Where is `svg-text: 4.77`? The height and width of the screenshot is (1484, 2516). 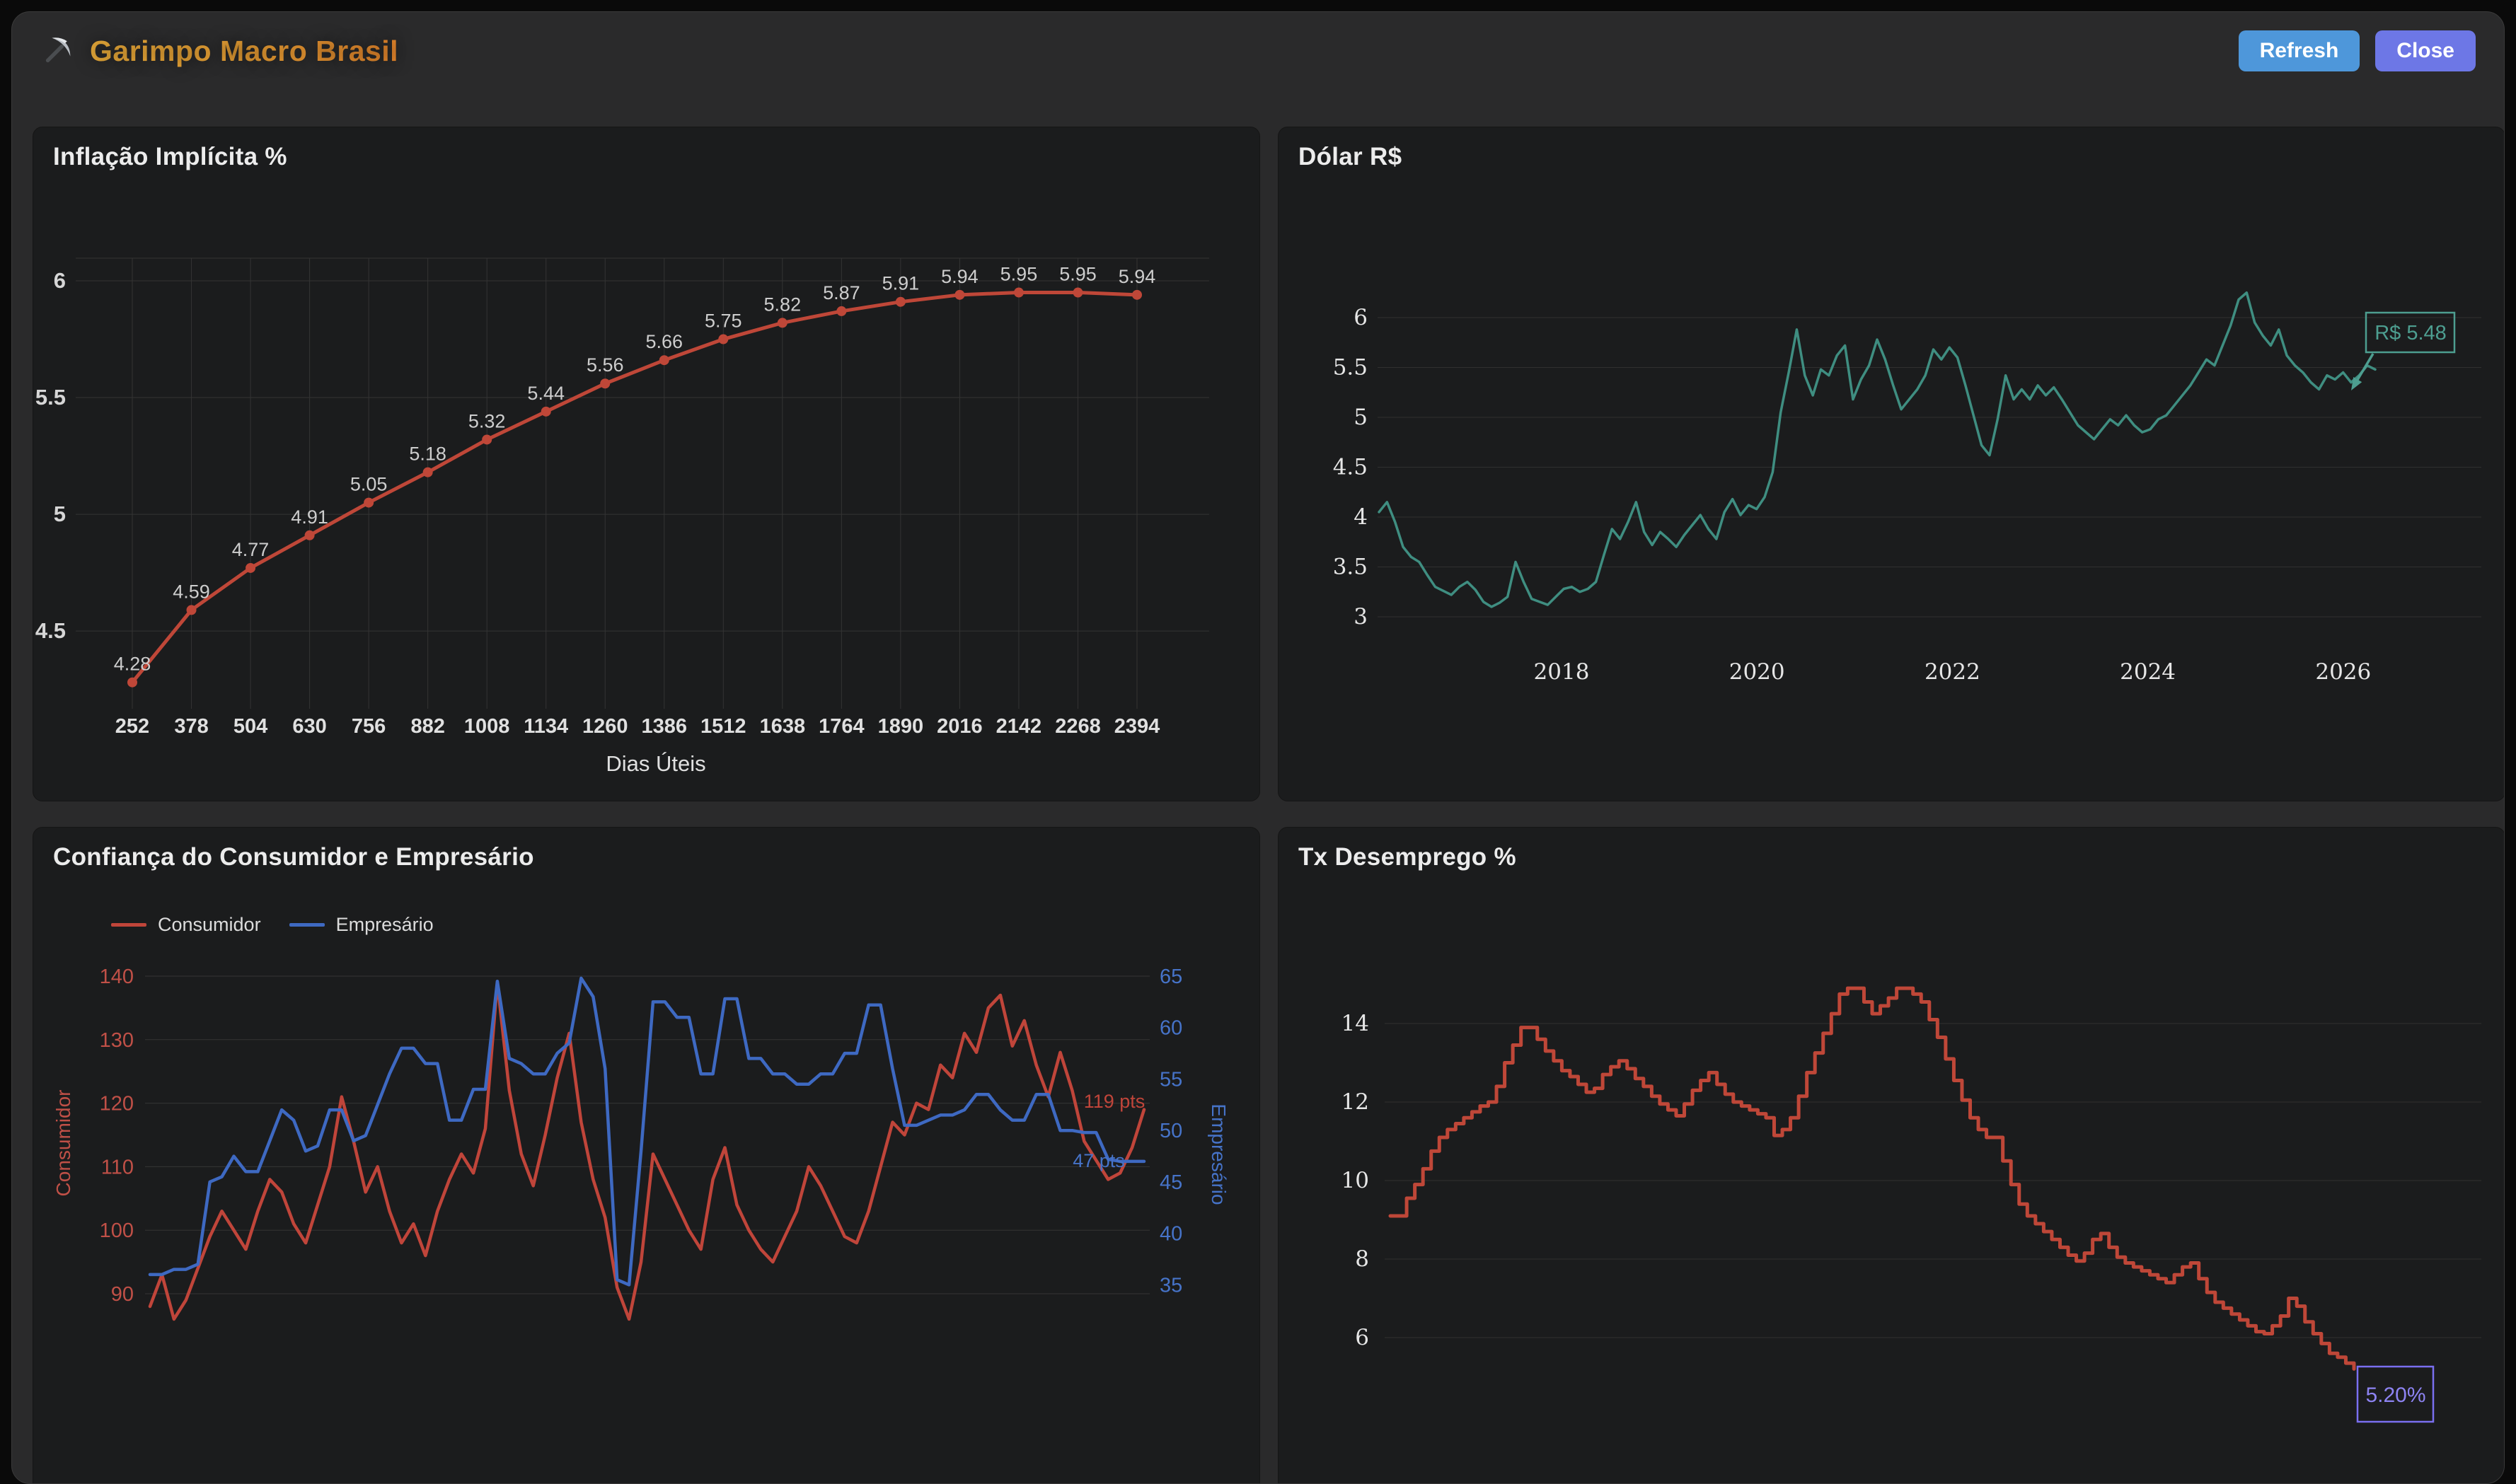
svg-text: 4.77 is located at coordinates (251, 549).